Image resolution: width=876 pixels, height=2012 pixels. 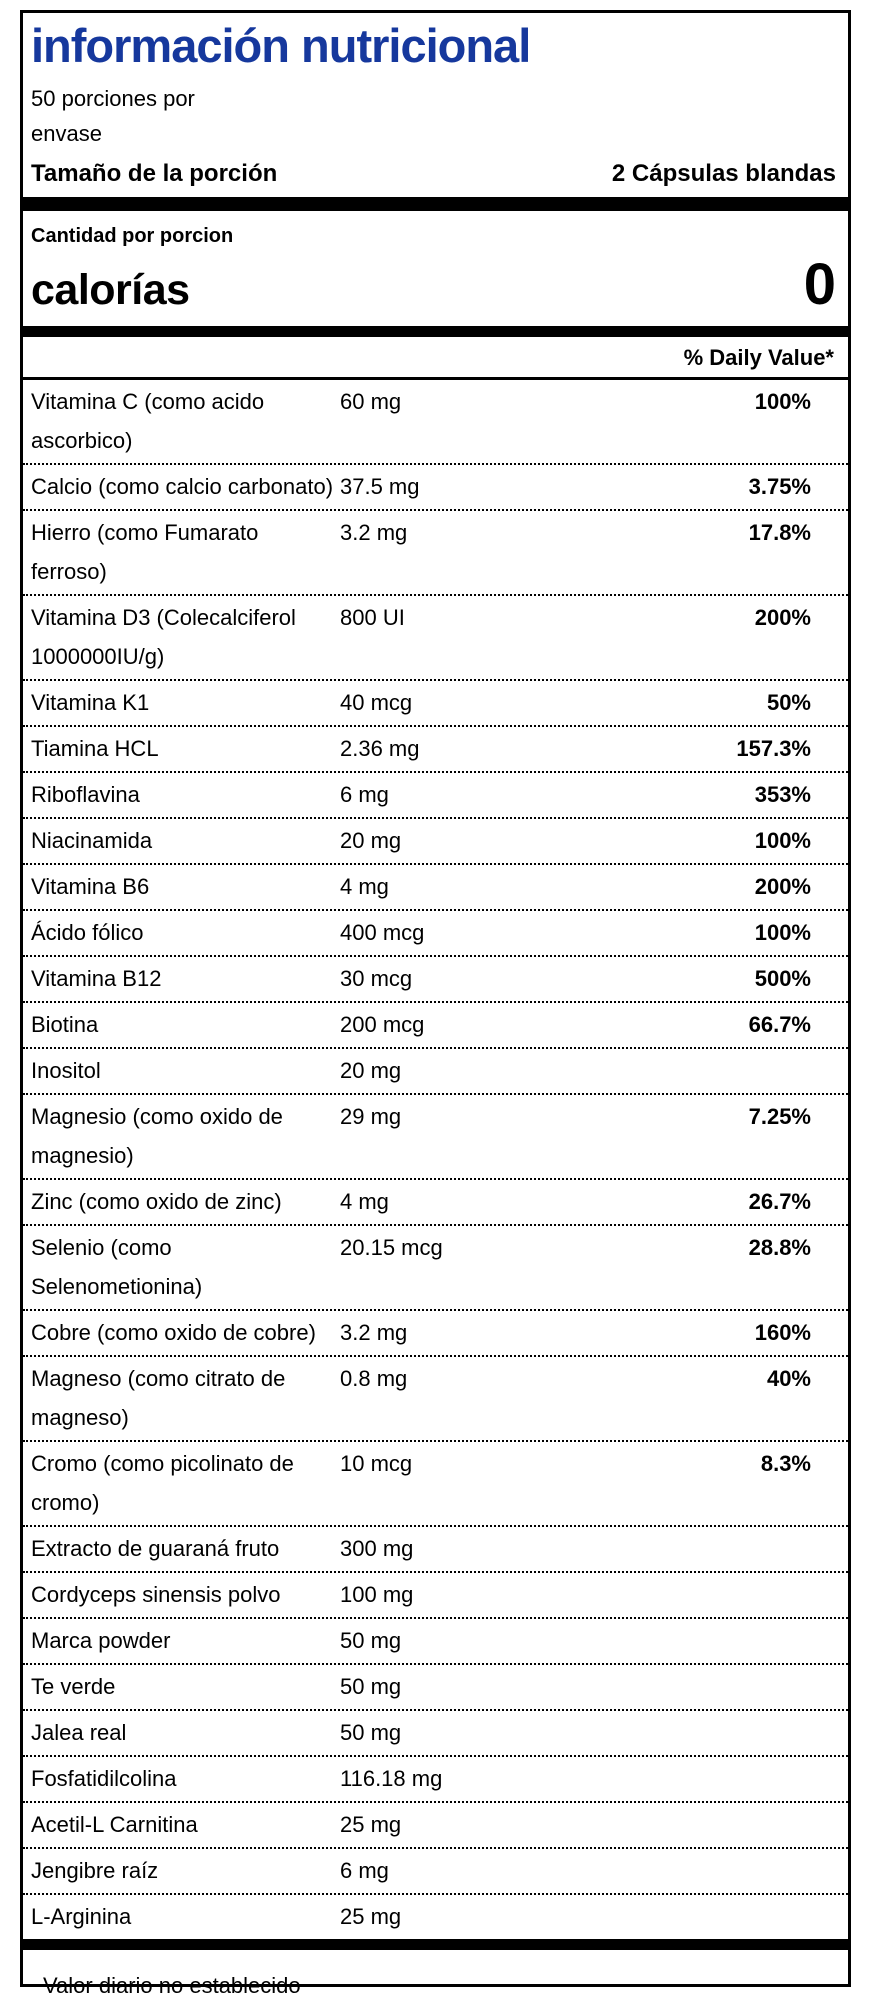 I want to click on nutrient-amount: 20.15 mcg, so click(x=391, y=1247).